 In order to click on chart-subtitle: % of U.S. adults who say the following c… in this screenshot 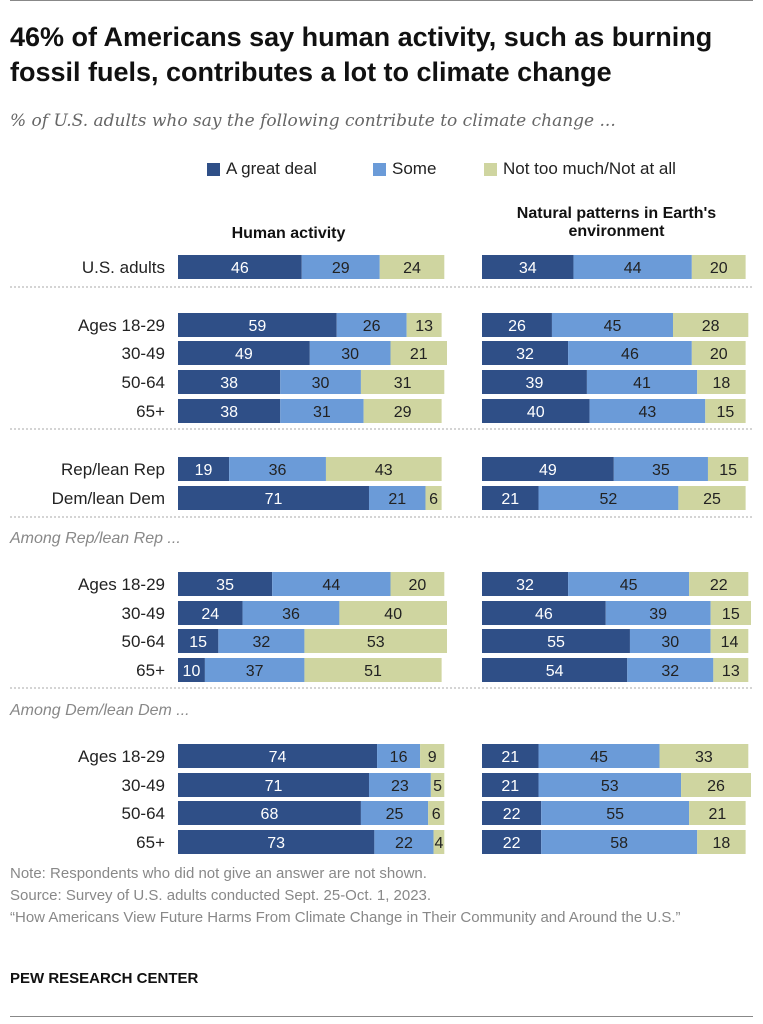, I will do `click(313, 121)`.